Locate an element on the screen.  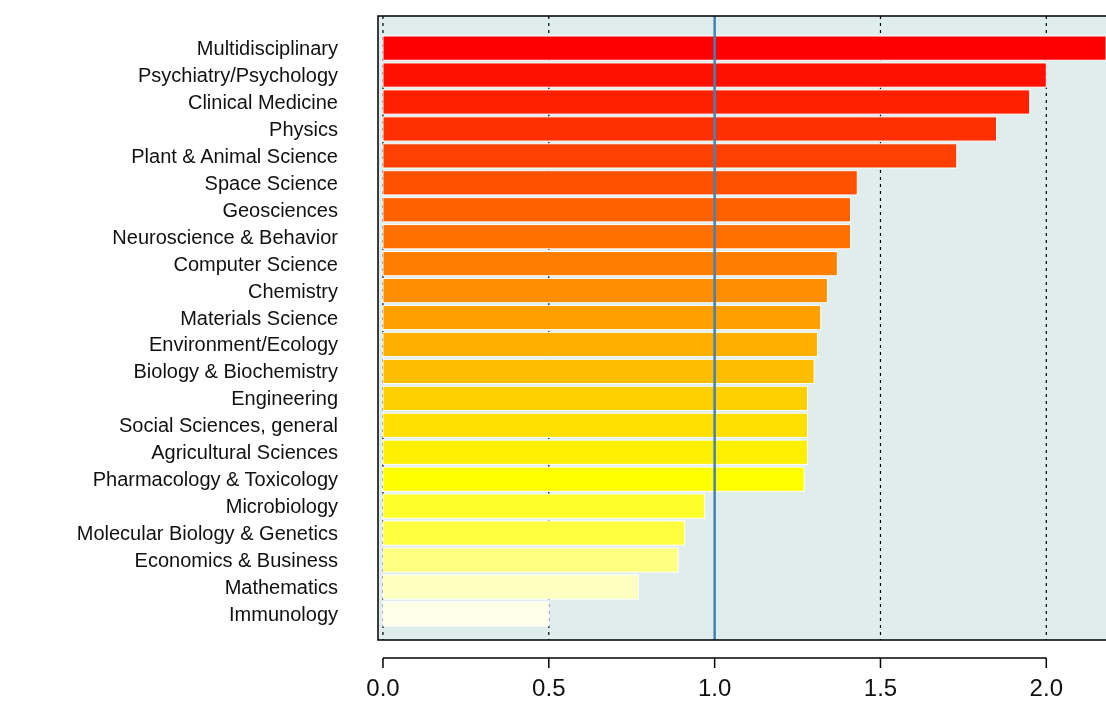
y-tick-label: Multidisciplinary is located at coordinates (267, 48).